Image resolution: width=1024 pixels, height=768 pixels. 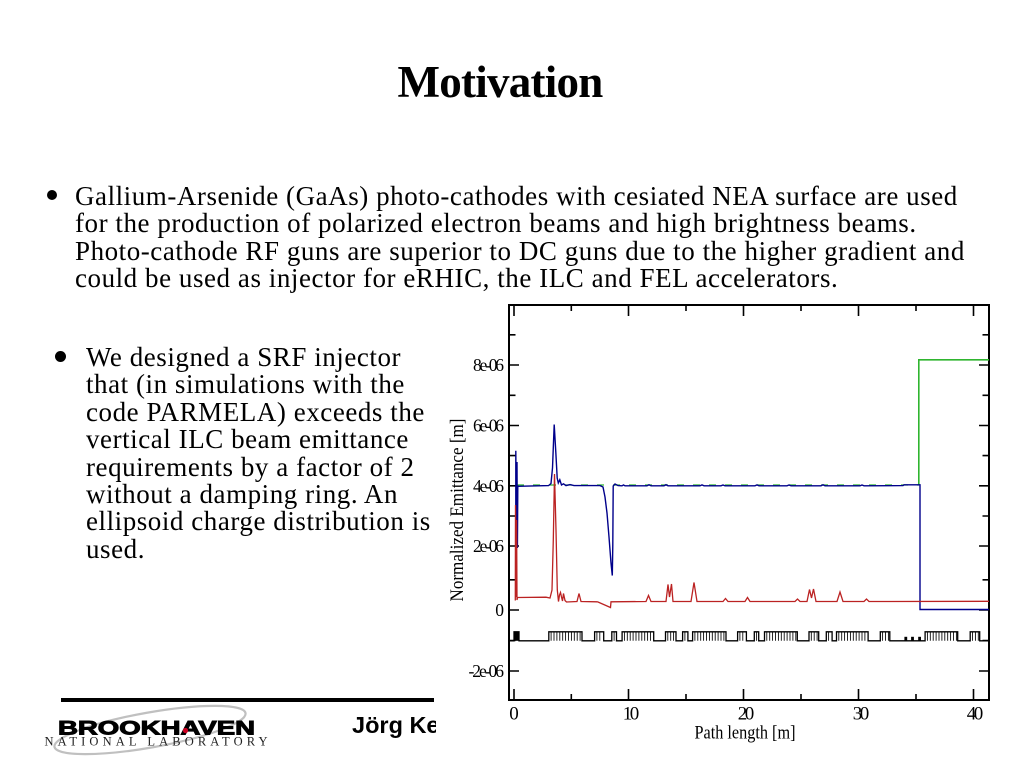 I want to click on svg-text: 10, so click(x=631, y=714).